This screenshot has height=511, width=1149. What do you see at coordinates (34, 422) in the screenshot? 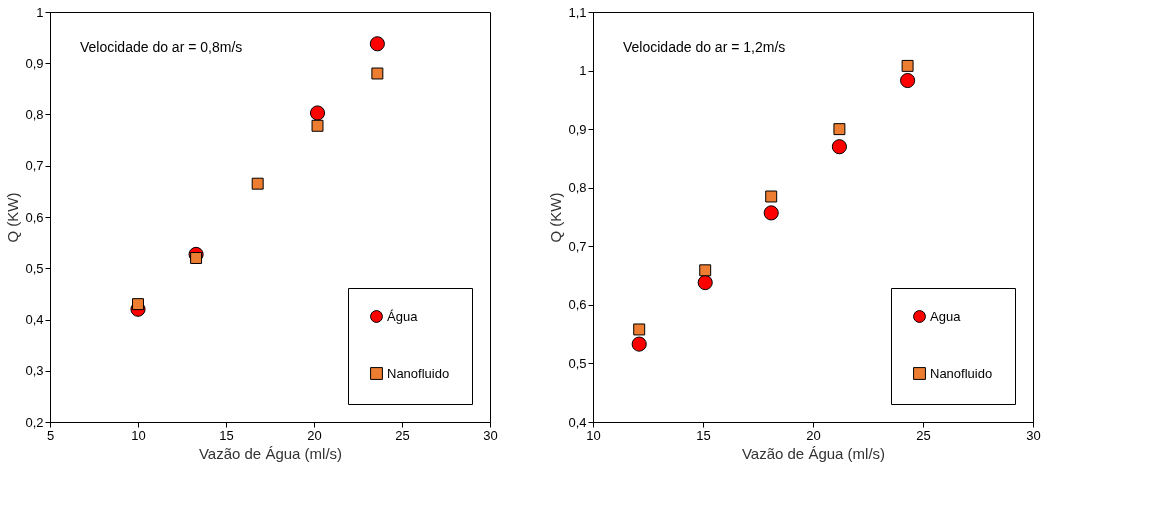
I see `y-tick-label: 0,2` at bounding box center [34, 422].